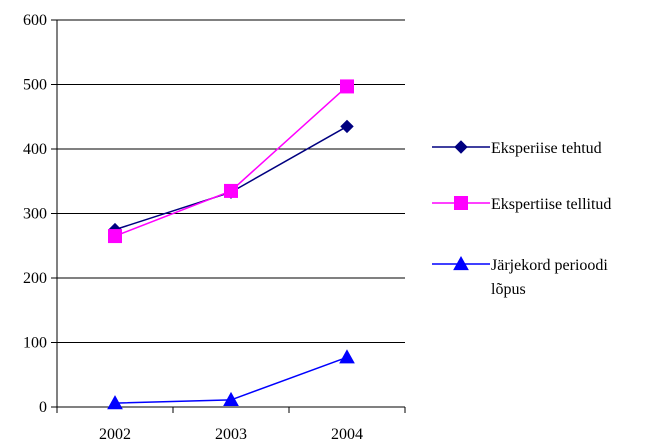 The image size is (648, 446). I want to click on legend-entry: Eksperiise tehtud, so click(517, 148).